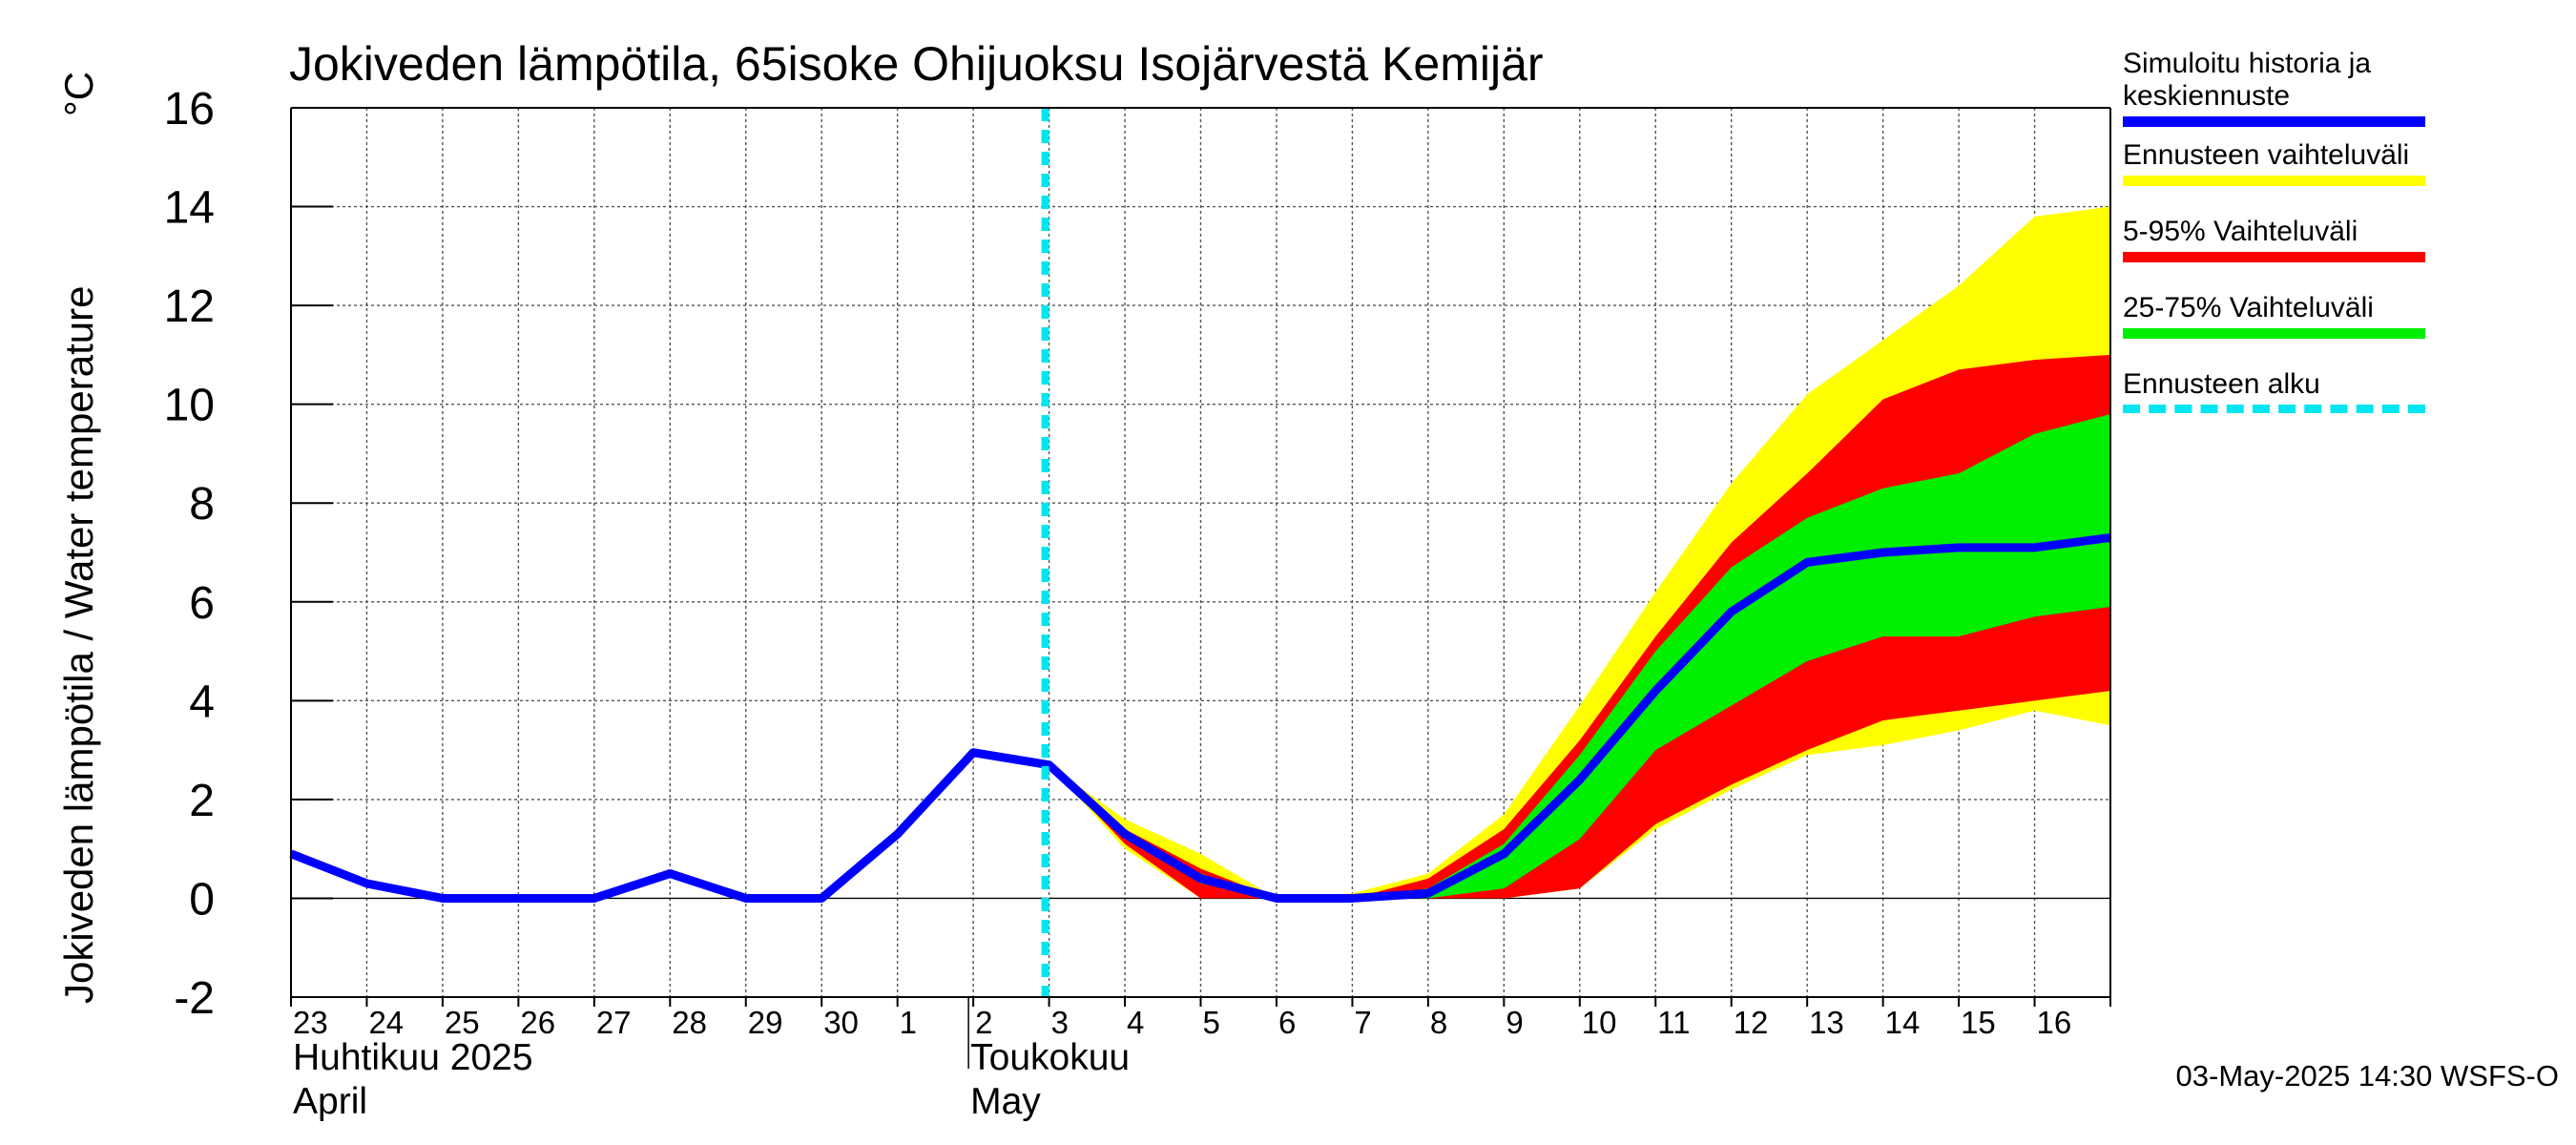 The height and width of the screenshot is (1145, 2576). Describe the element at coordinates (78, 94) in the screenshot. I see `y-axis-unit: °C` at that location.